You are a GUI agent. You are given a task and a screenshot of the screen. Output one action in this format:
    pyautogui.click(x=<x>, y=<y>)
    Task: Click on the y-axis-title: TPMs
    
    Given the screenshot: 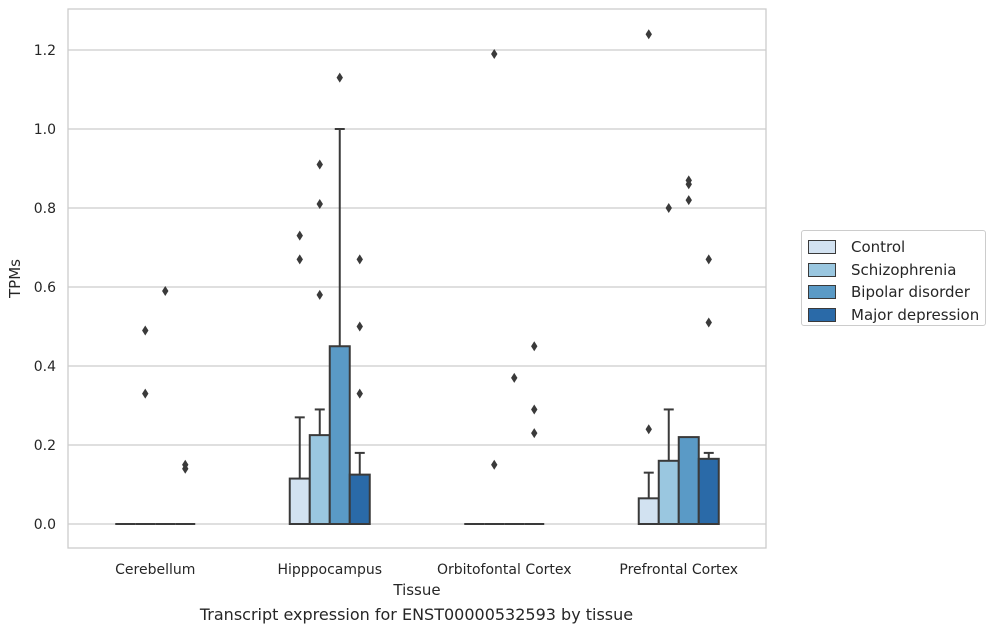 What is the action you would take?
    pyautogui.click(x=15, y=279)
    